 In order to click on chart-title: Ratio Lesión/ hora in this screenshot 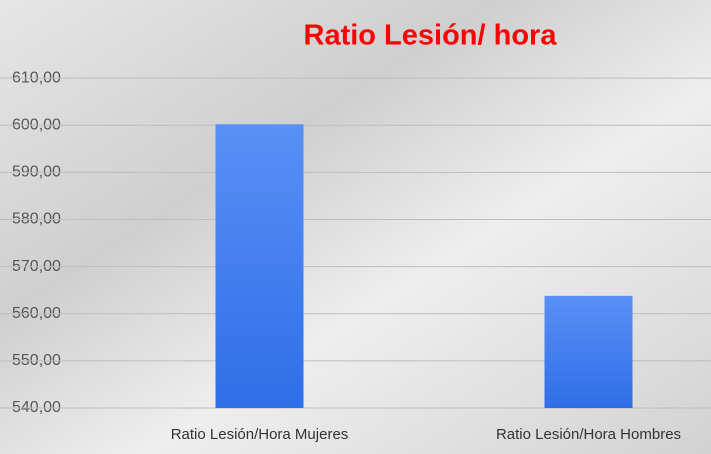, I will do `click(431, 36)`.